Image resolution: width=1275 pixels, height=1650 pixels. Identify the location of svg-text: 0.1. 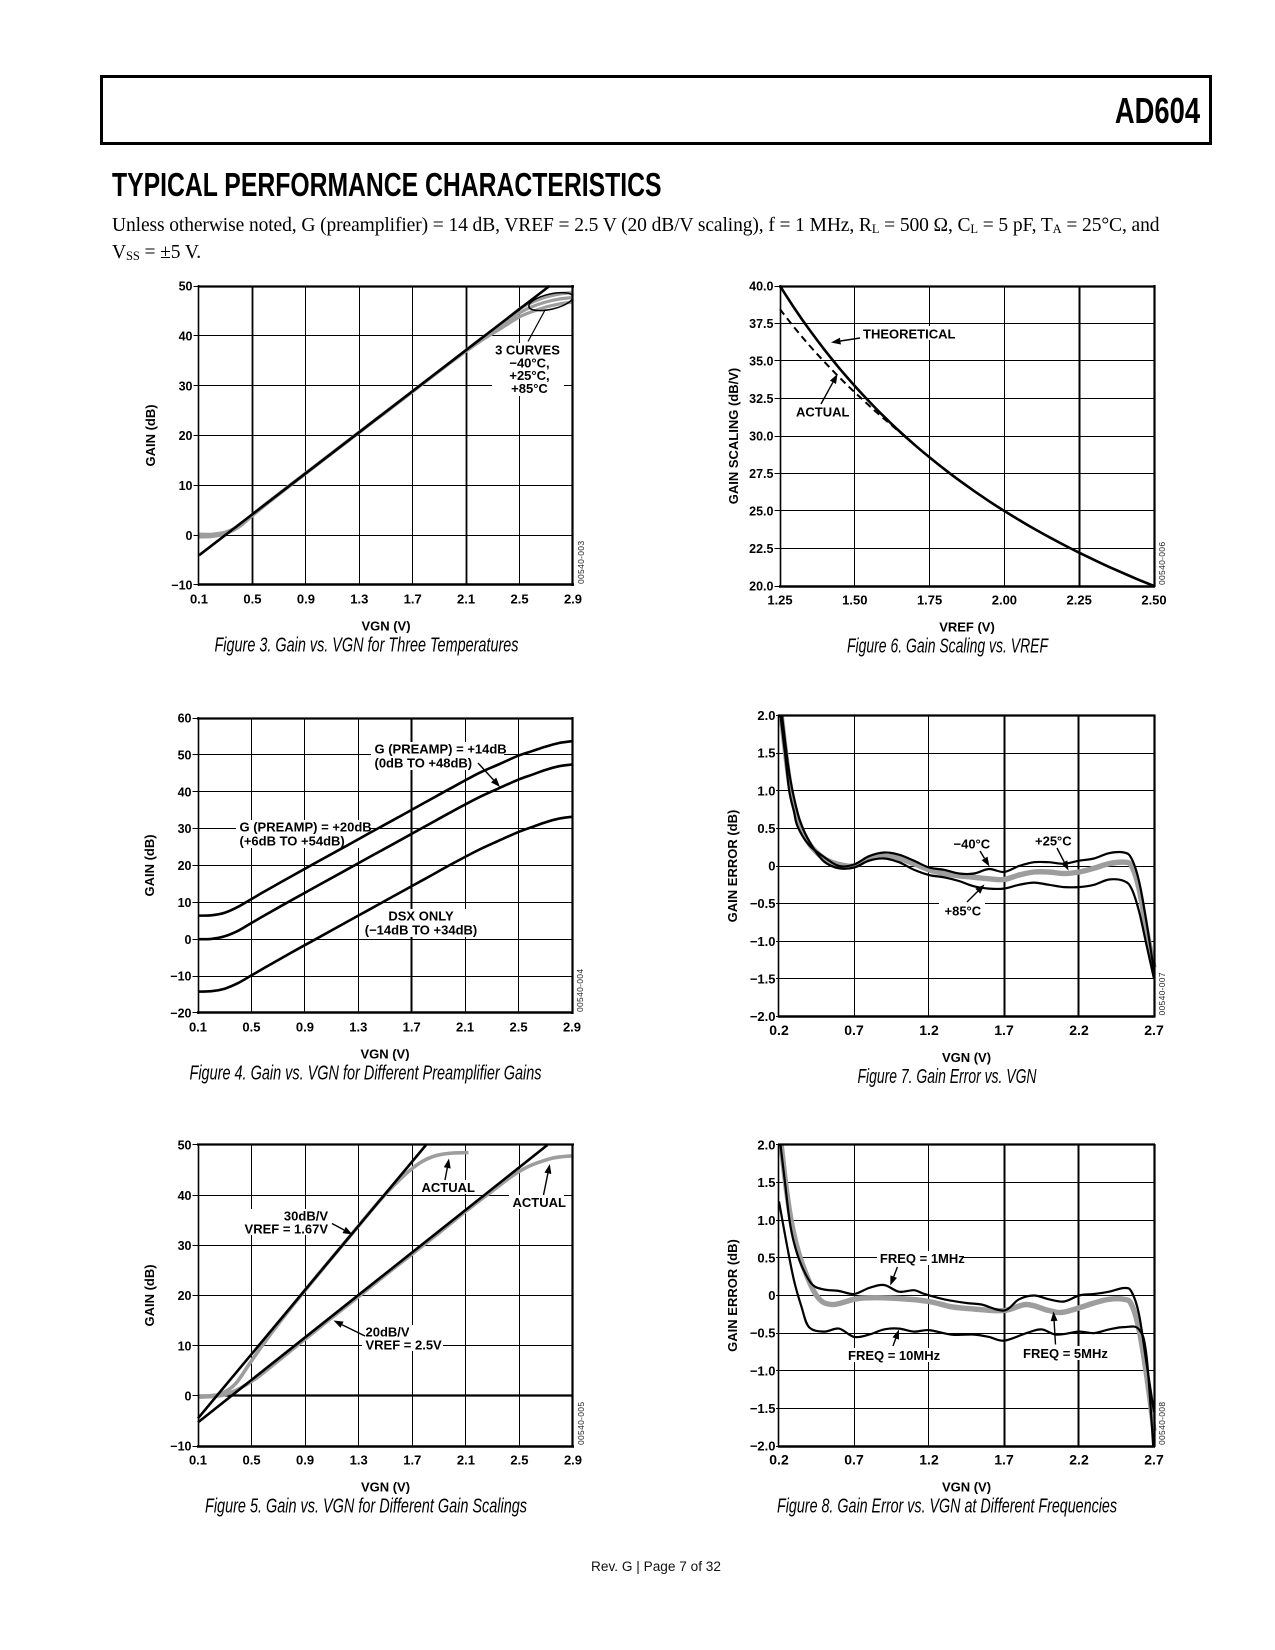
(199, 599).